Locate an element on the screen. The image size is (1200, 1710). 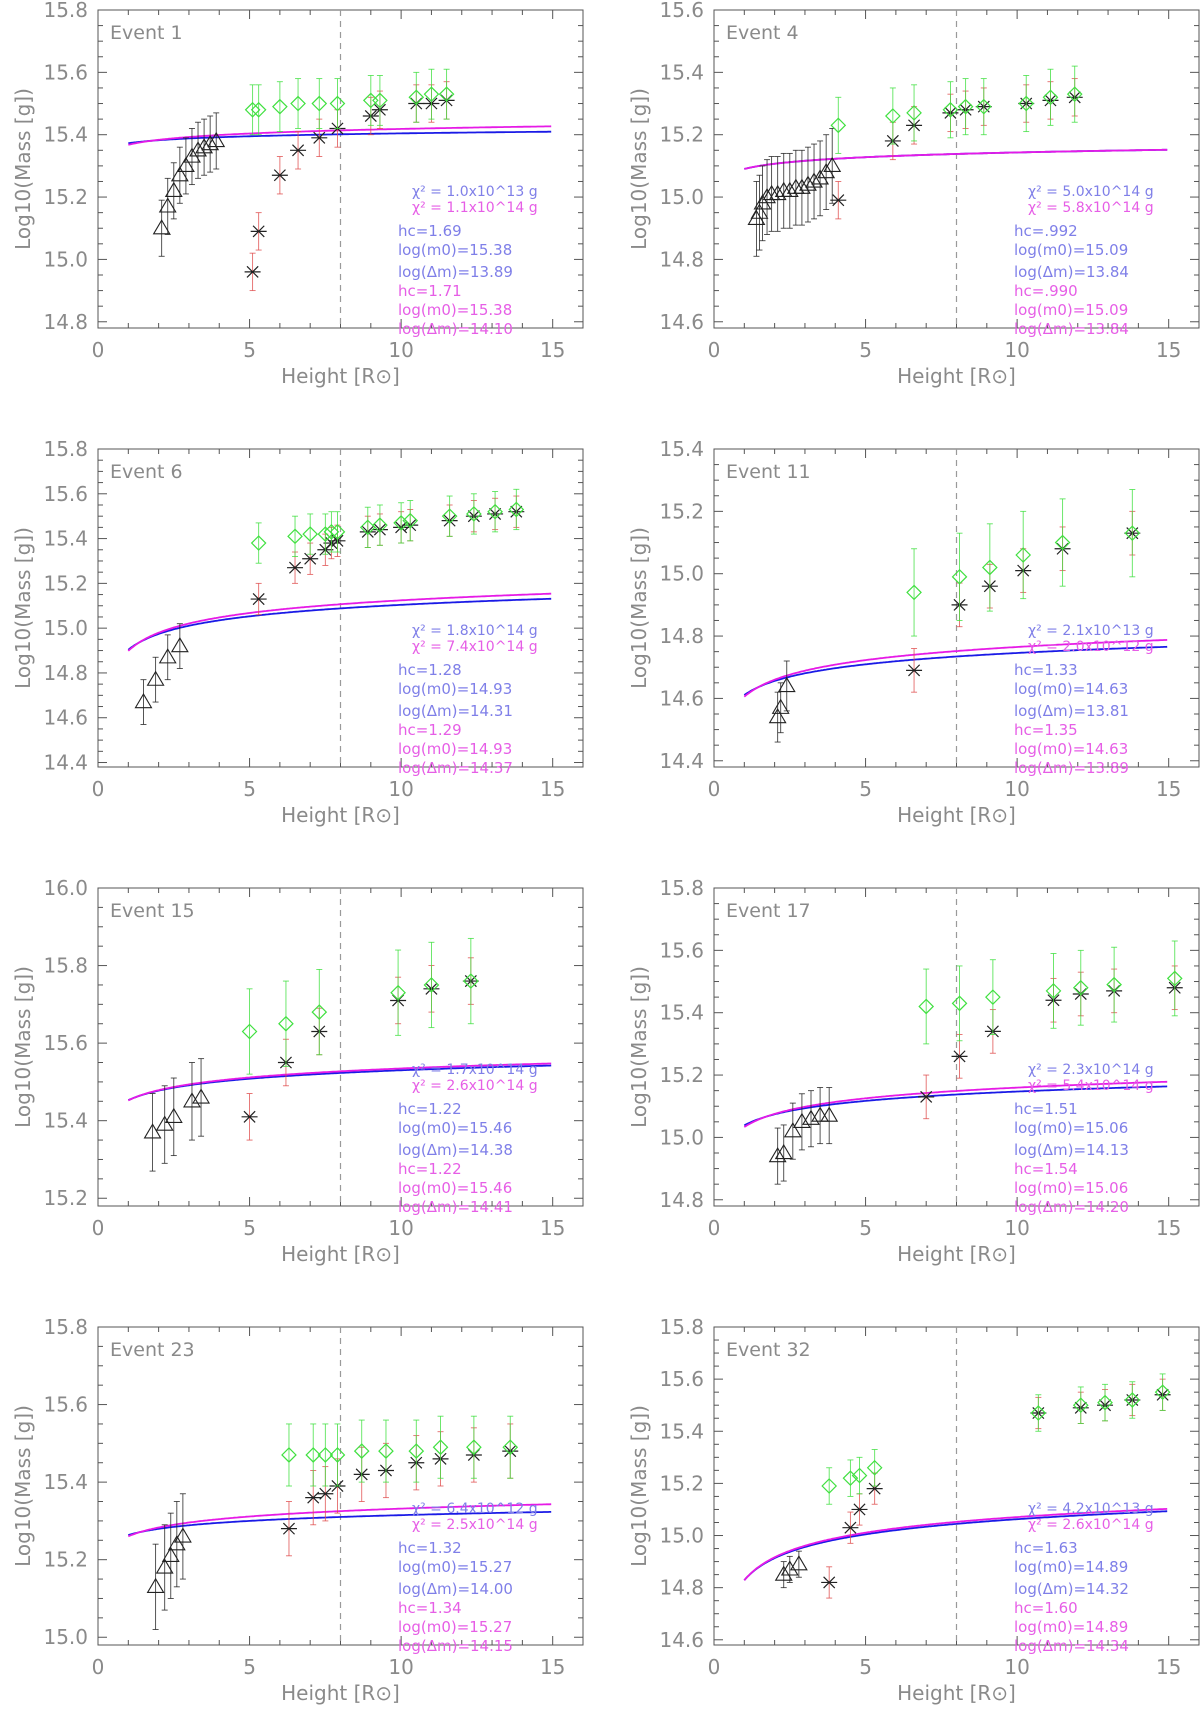
annotation-text: hc=1.22 is located at coordinates (430, 1169).